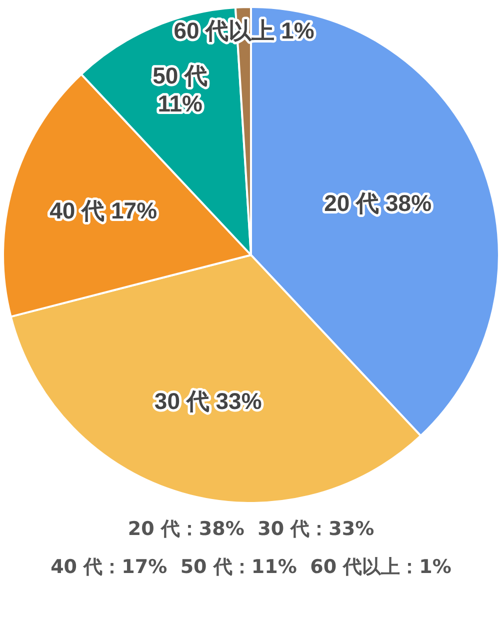 This screenshot has width=502, height=630. Describe the element at coordinates (180, 103) in the screenshot. I see `data-label: 11%` at that location.